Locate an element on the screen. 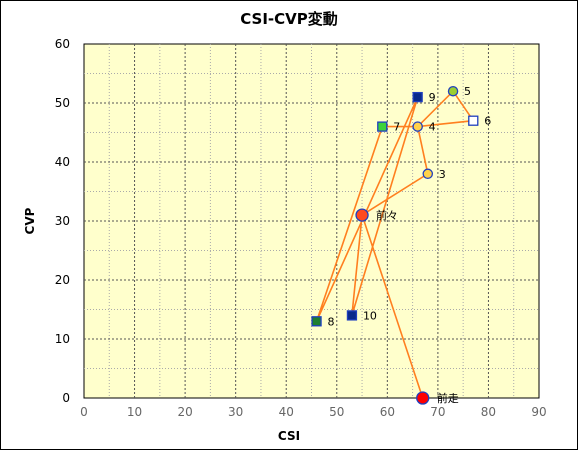  y-tick-label: 60 is located at coordinates (62, 44).